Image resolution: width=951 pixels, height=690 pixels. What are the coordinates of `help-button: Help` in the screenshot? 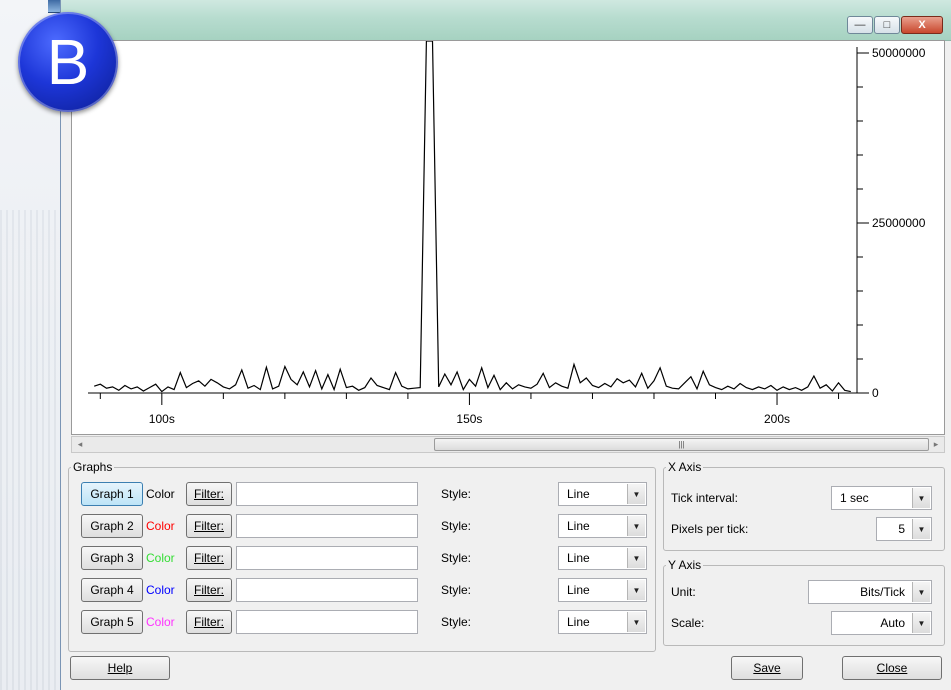 It's located at (120, 668).